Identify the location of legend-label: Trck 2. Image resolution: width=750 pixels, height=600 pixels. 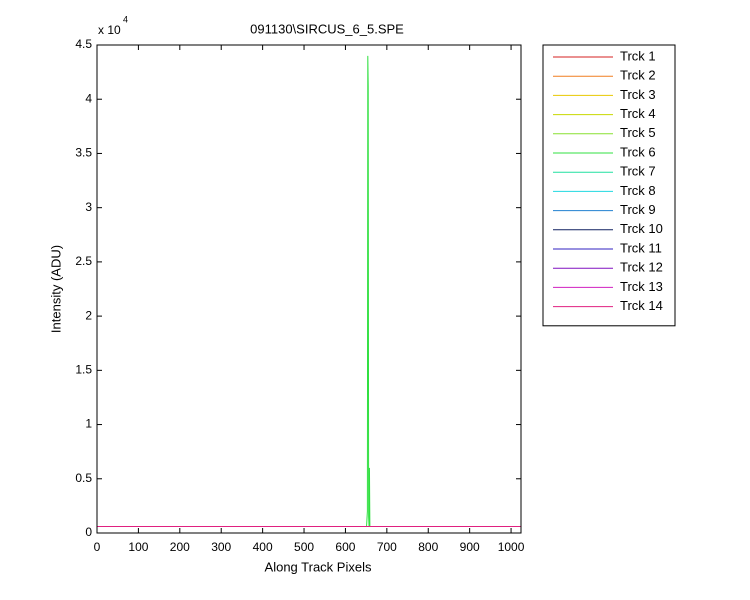
(638, 75).